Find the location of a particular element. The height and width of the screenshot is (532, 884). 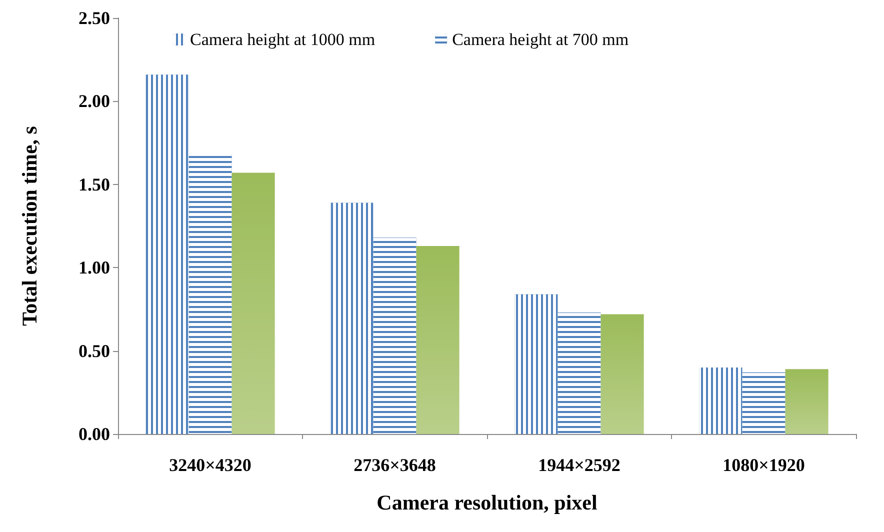

legend-label: Camera height at 1000 mm is located at coordinates (283, 39).